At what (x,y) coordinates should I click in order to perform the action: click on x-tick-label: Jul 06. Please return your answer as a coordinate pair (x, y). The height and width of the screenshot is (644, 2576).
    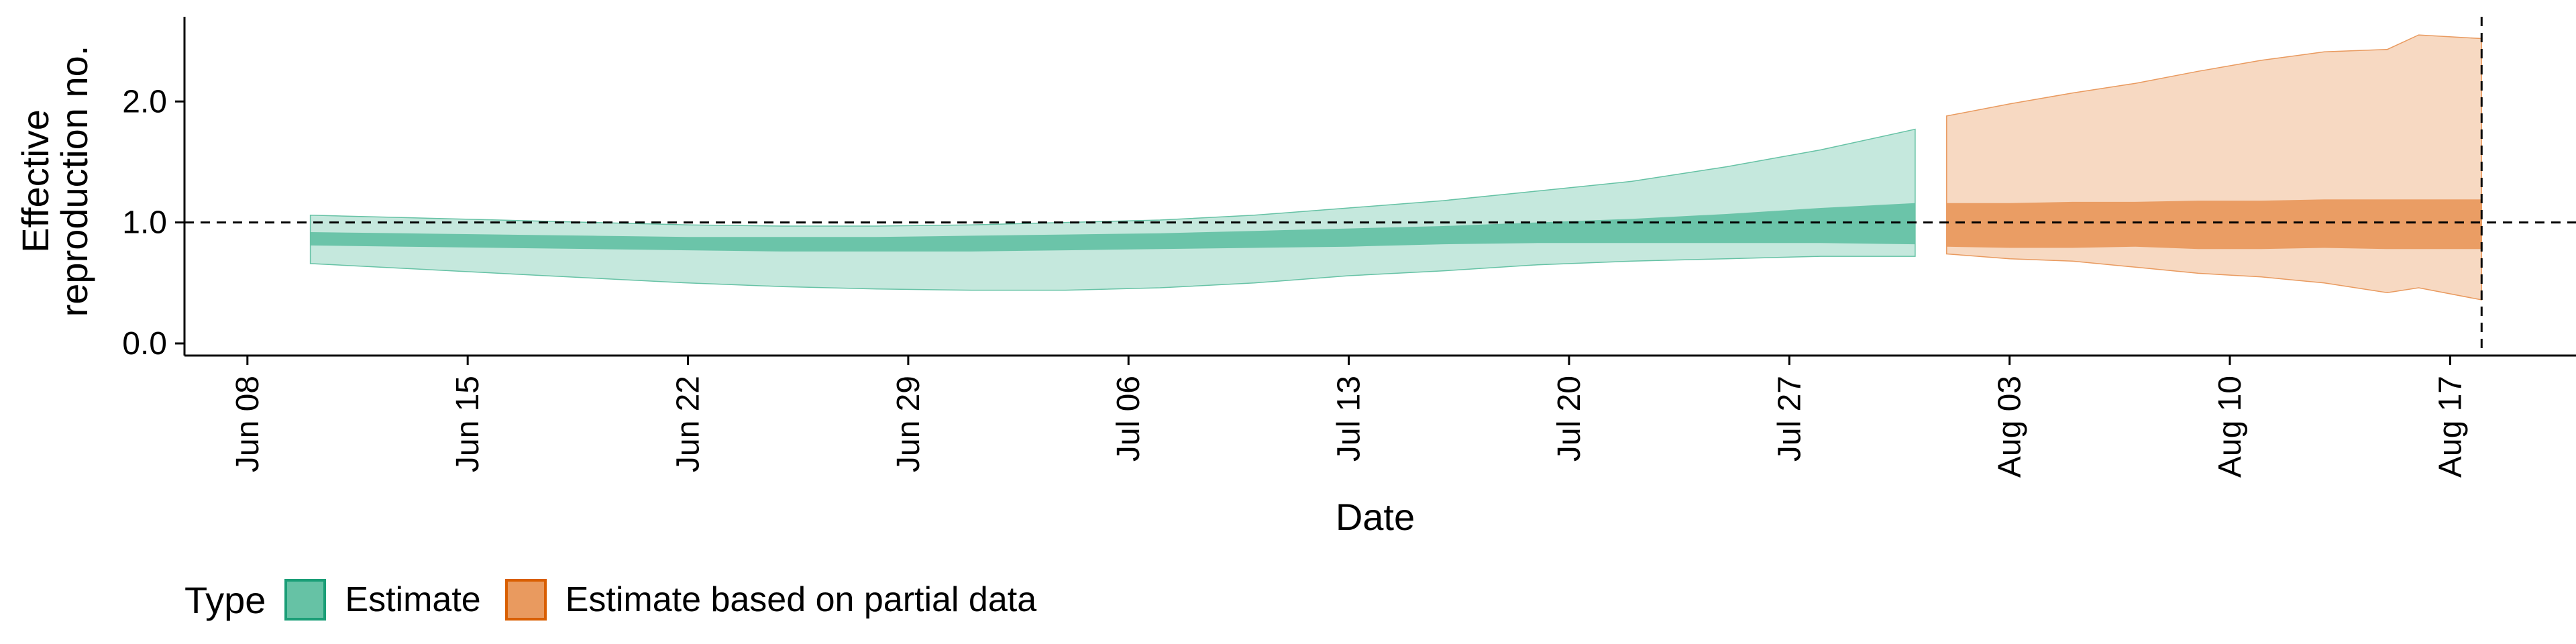
    Looking at the image, I should click on (1128, 419).